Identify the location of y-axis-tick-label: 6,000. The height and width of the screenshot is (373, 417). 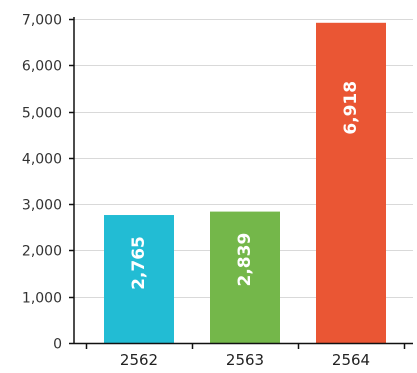
(42, 67).